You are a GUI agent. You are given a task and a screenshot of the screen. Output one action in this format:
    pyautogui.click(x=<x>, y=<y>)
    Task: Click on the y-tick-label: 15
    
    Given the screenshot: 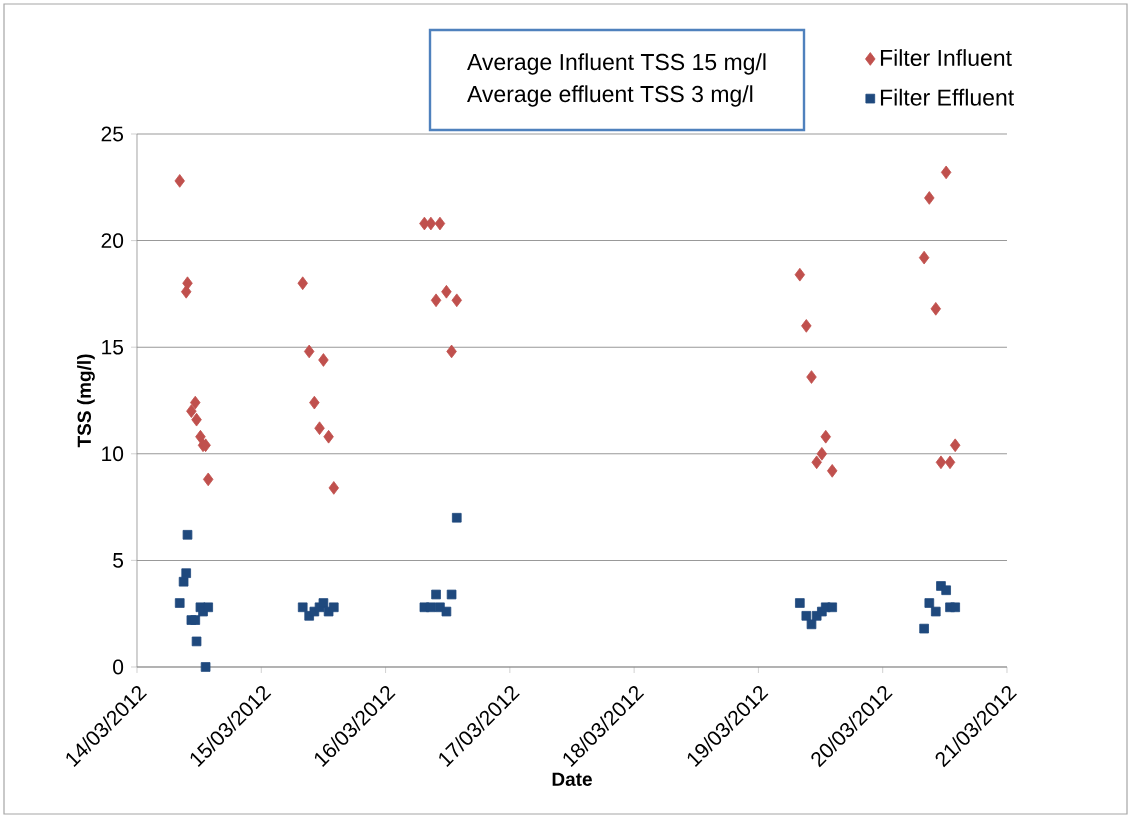 What is the action you would take?
    pyautogui.click(x=113, y=347)
    